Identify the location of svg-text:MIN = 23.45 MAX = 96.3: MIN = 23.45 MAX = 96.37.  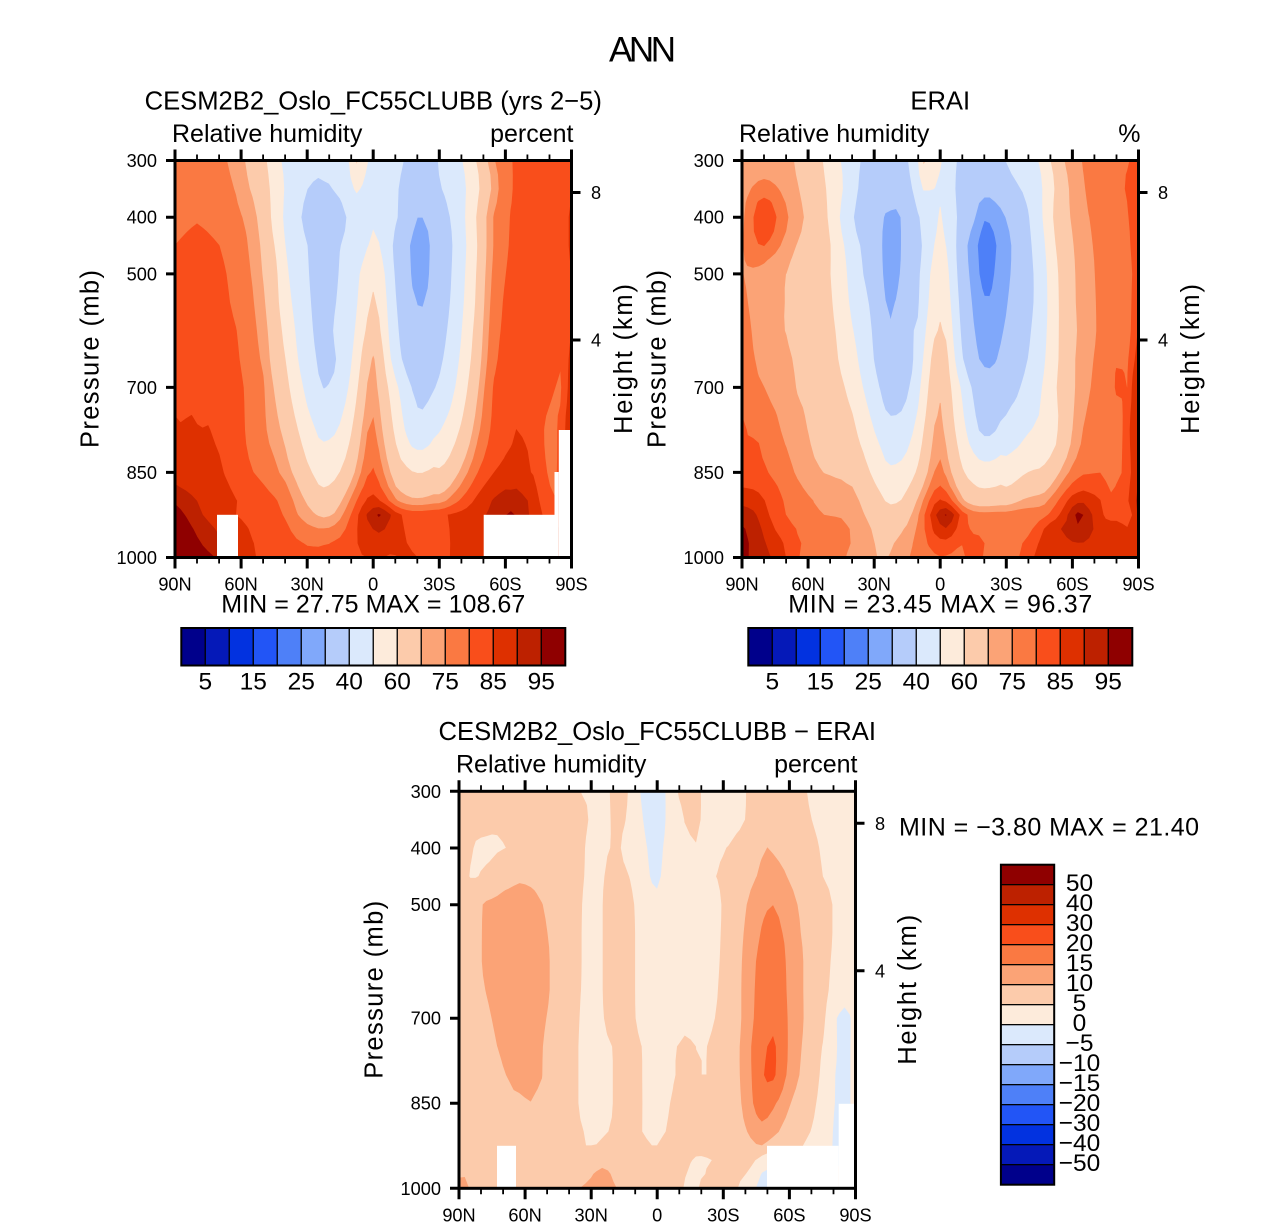
(940, 605).